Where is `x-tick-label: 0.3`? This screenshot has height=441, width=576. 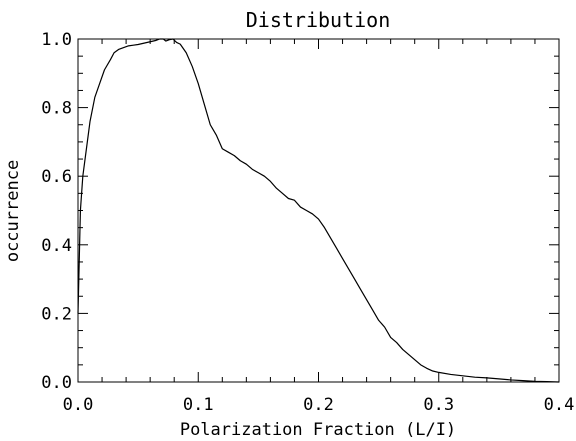 x-tick-label: 0.3 is located at coordinates (438, 405).